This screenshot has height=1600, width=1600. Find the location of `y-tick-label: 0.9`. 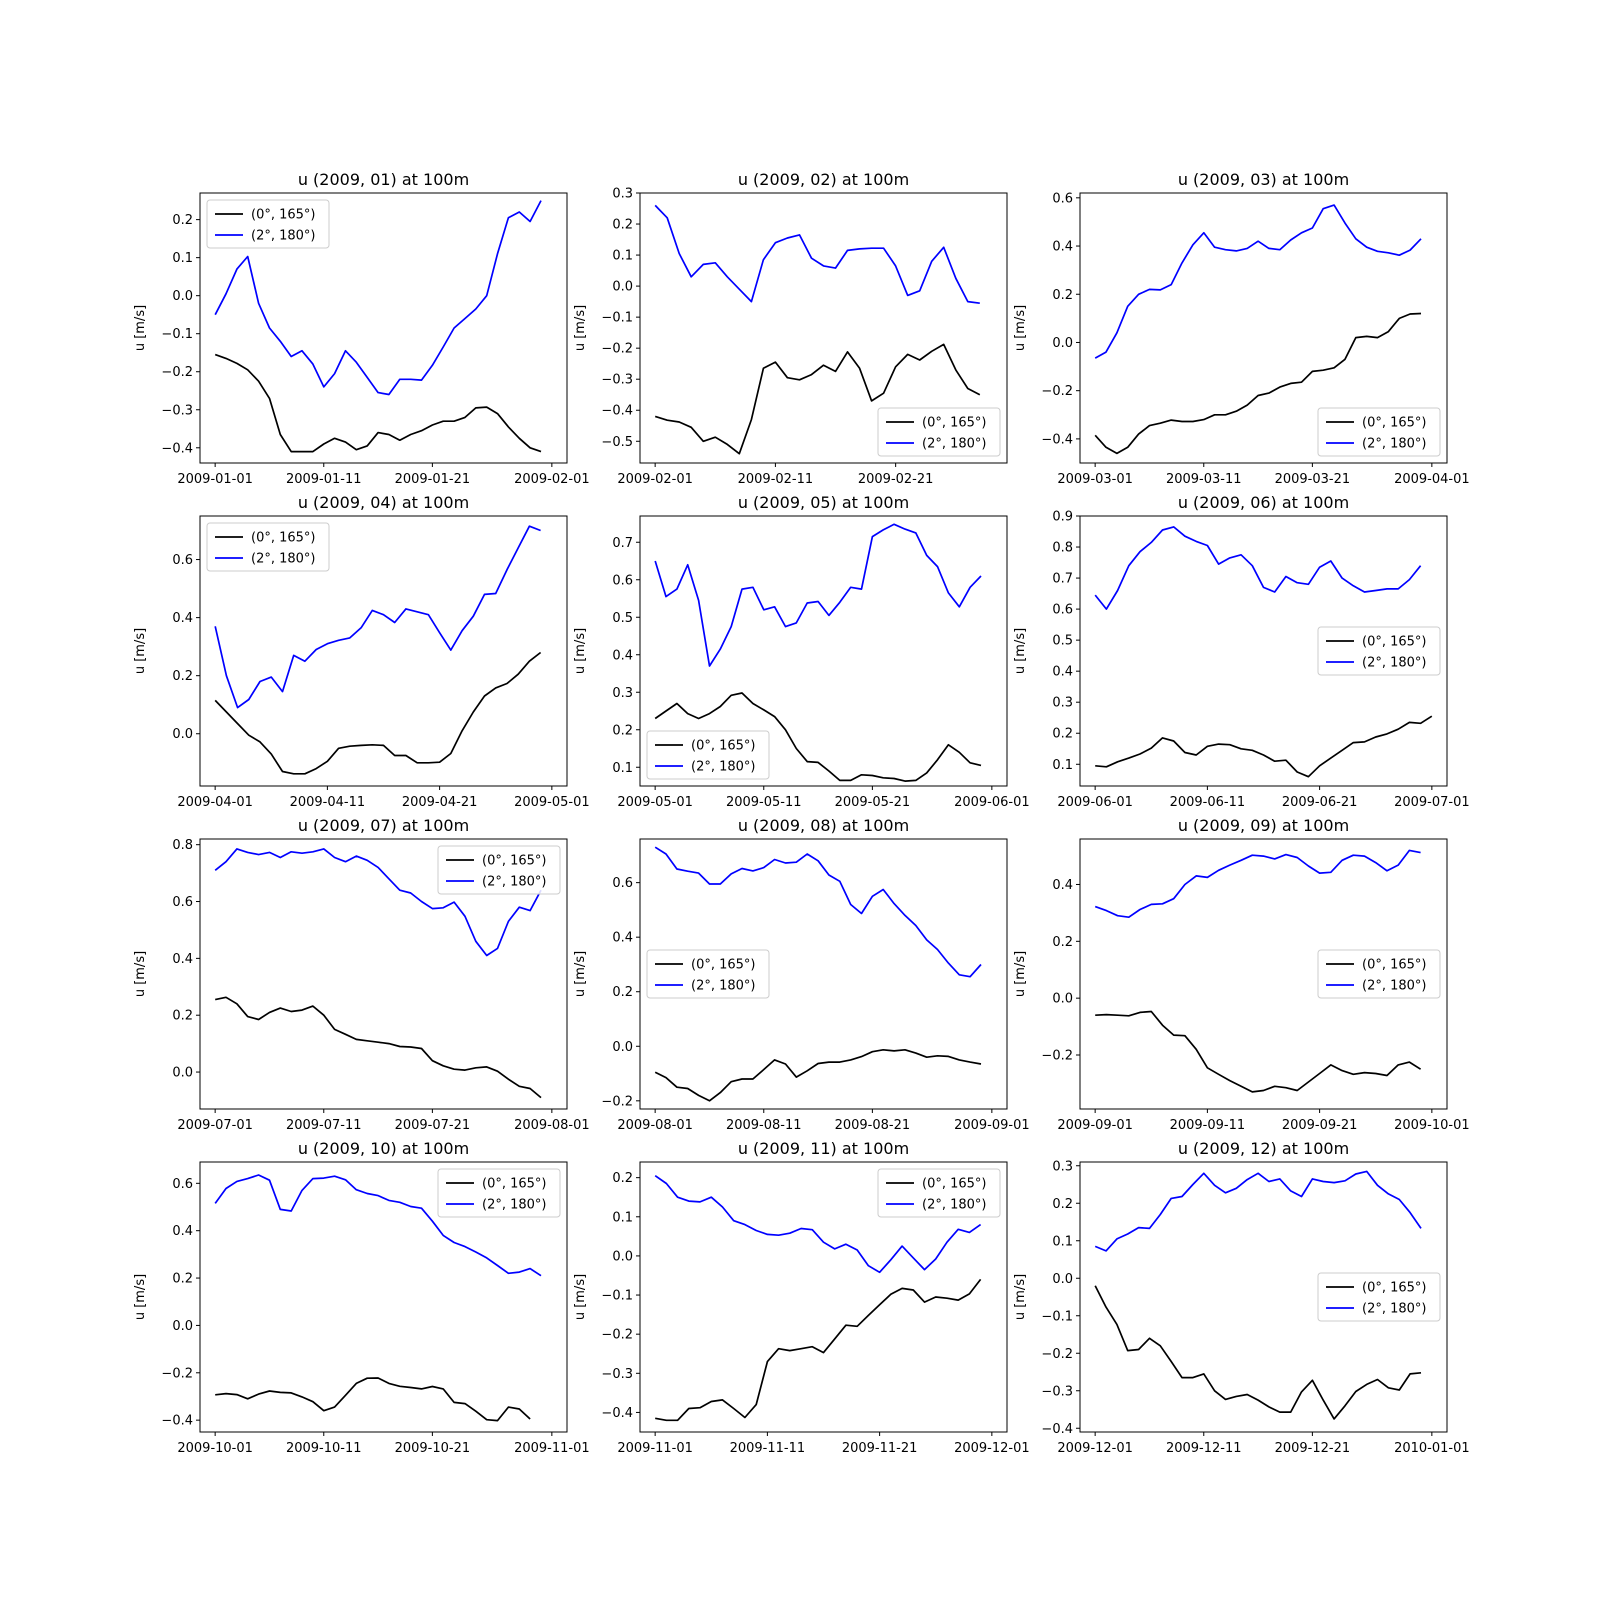

y-tick-label: 0.9 is located at coordinates (1062, 517).